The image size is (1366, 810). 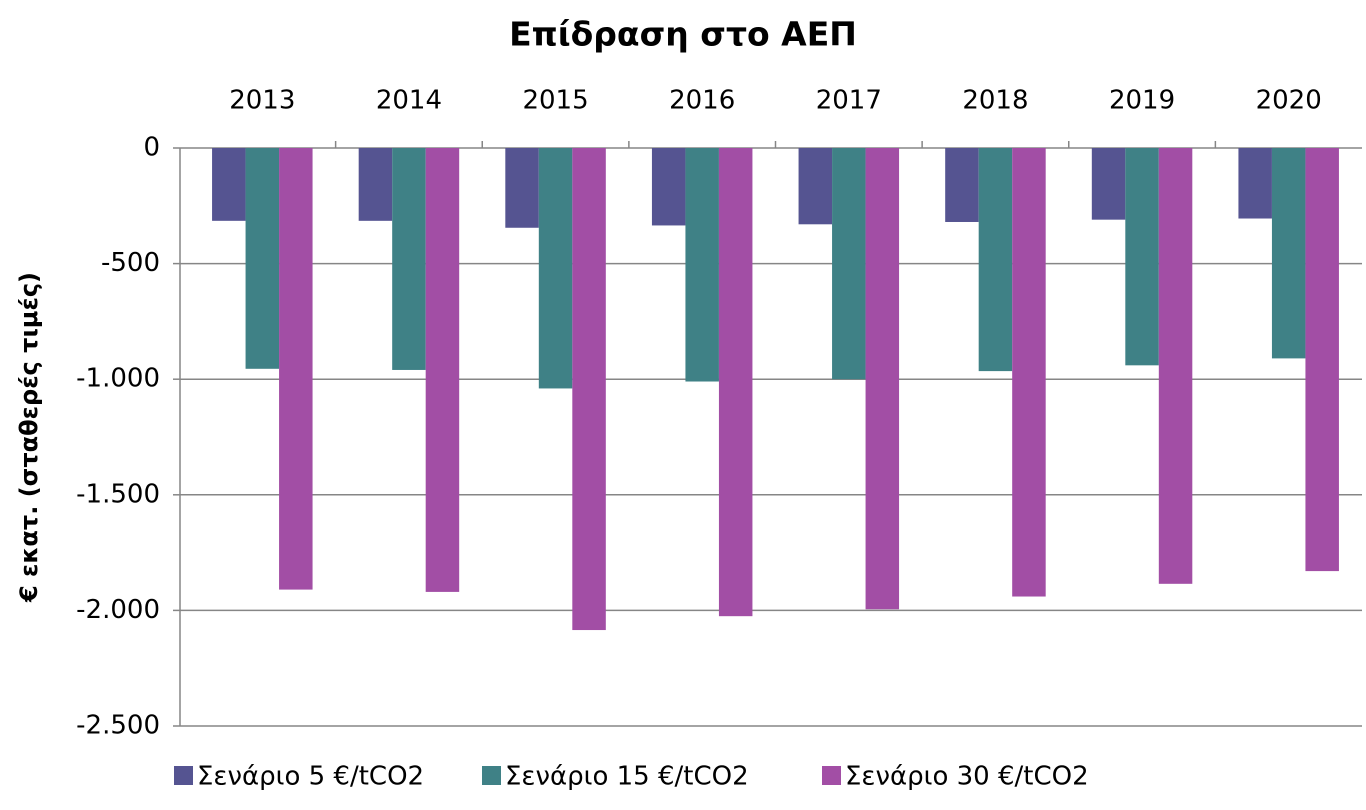 I want to click on x-tick-label: 2018, so click(x=995, y=101).